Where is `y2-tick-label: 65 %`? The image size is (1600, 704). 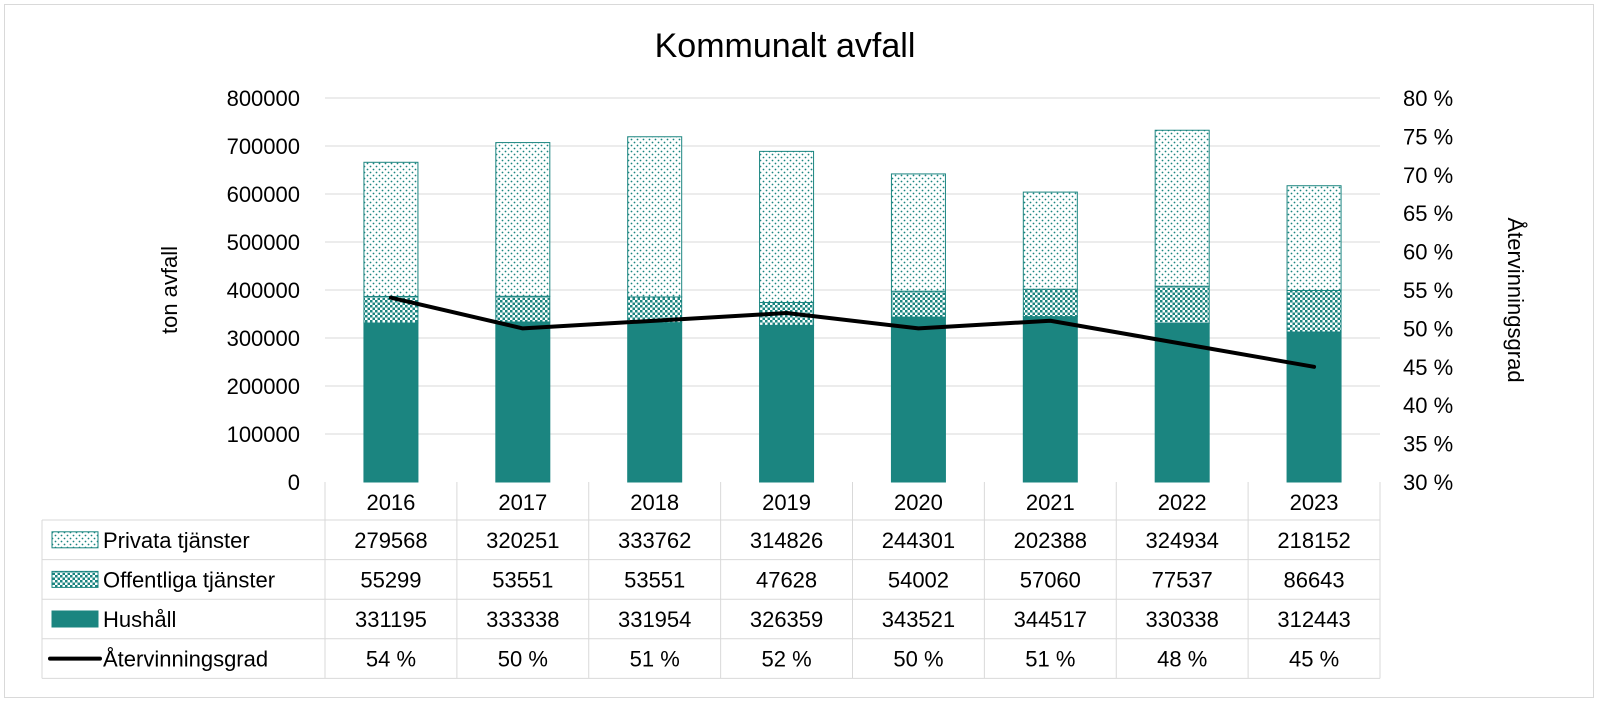
y2-tick-label: 65 % is located at coordinates (1428, 213).